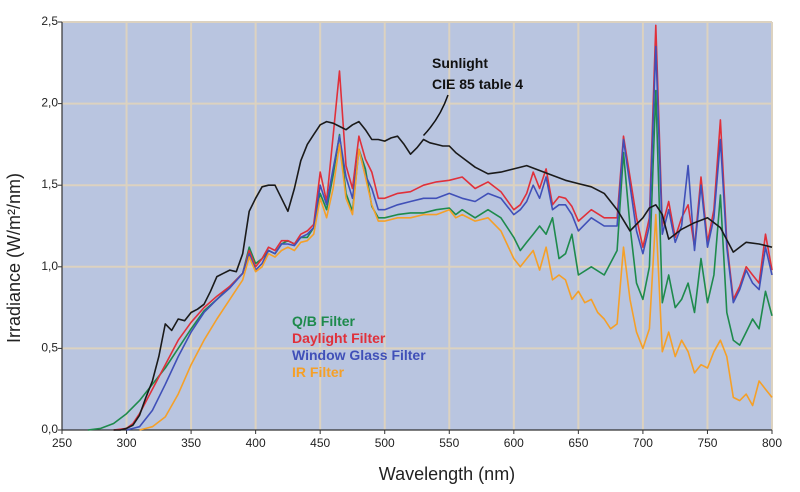 Image resolution: width=800 pixels, height=492 pixels. I want to click on legend-item-window-glass-filter: Window Glass Filter, so click(359, 355).